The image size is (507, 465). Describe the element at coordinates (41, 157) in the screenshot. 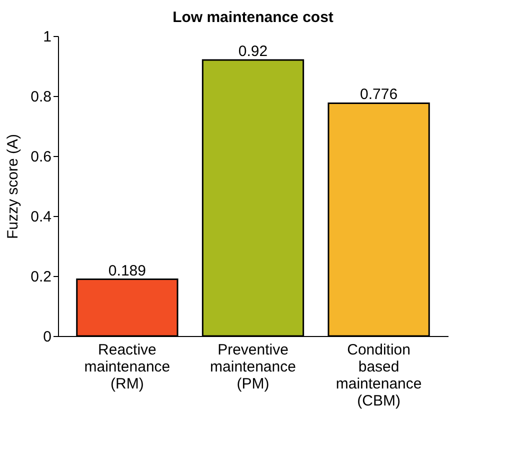

I see `y-tick-label: 0.6` at that location.